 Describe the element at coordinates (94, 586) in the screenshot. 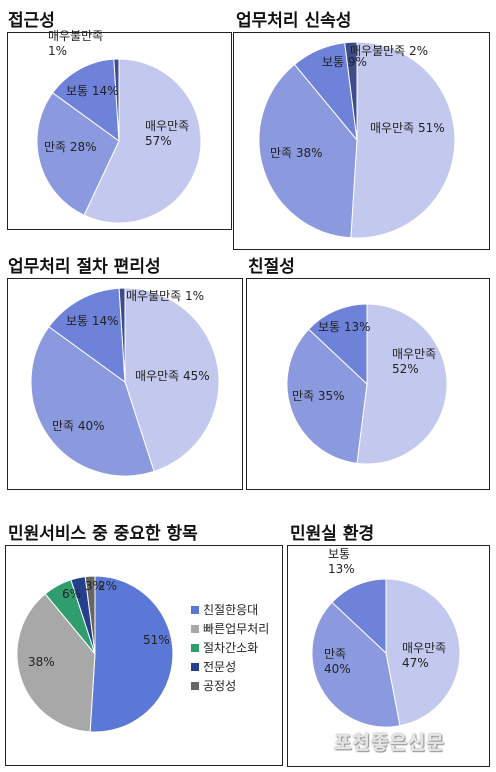

I see `pie-label-4-3: 3%` at that location.